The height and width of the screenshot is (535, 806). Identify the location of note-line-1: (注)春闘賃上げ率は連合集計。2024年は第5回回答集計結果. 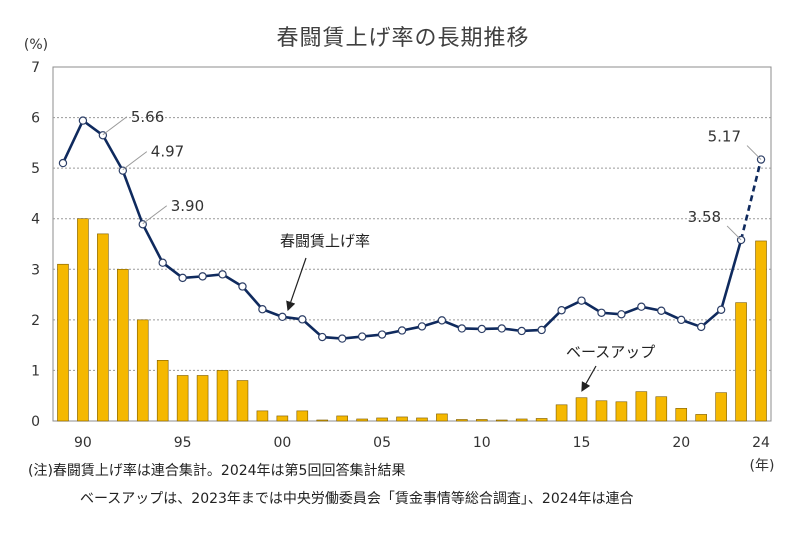
(217, 471).